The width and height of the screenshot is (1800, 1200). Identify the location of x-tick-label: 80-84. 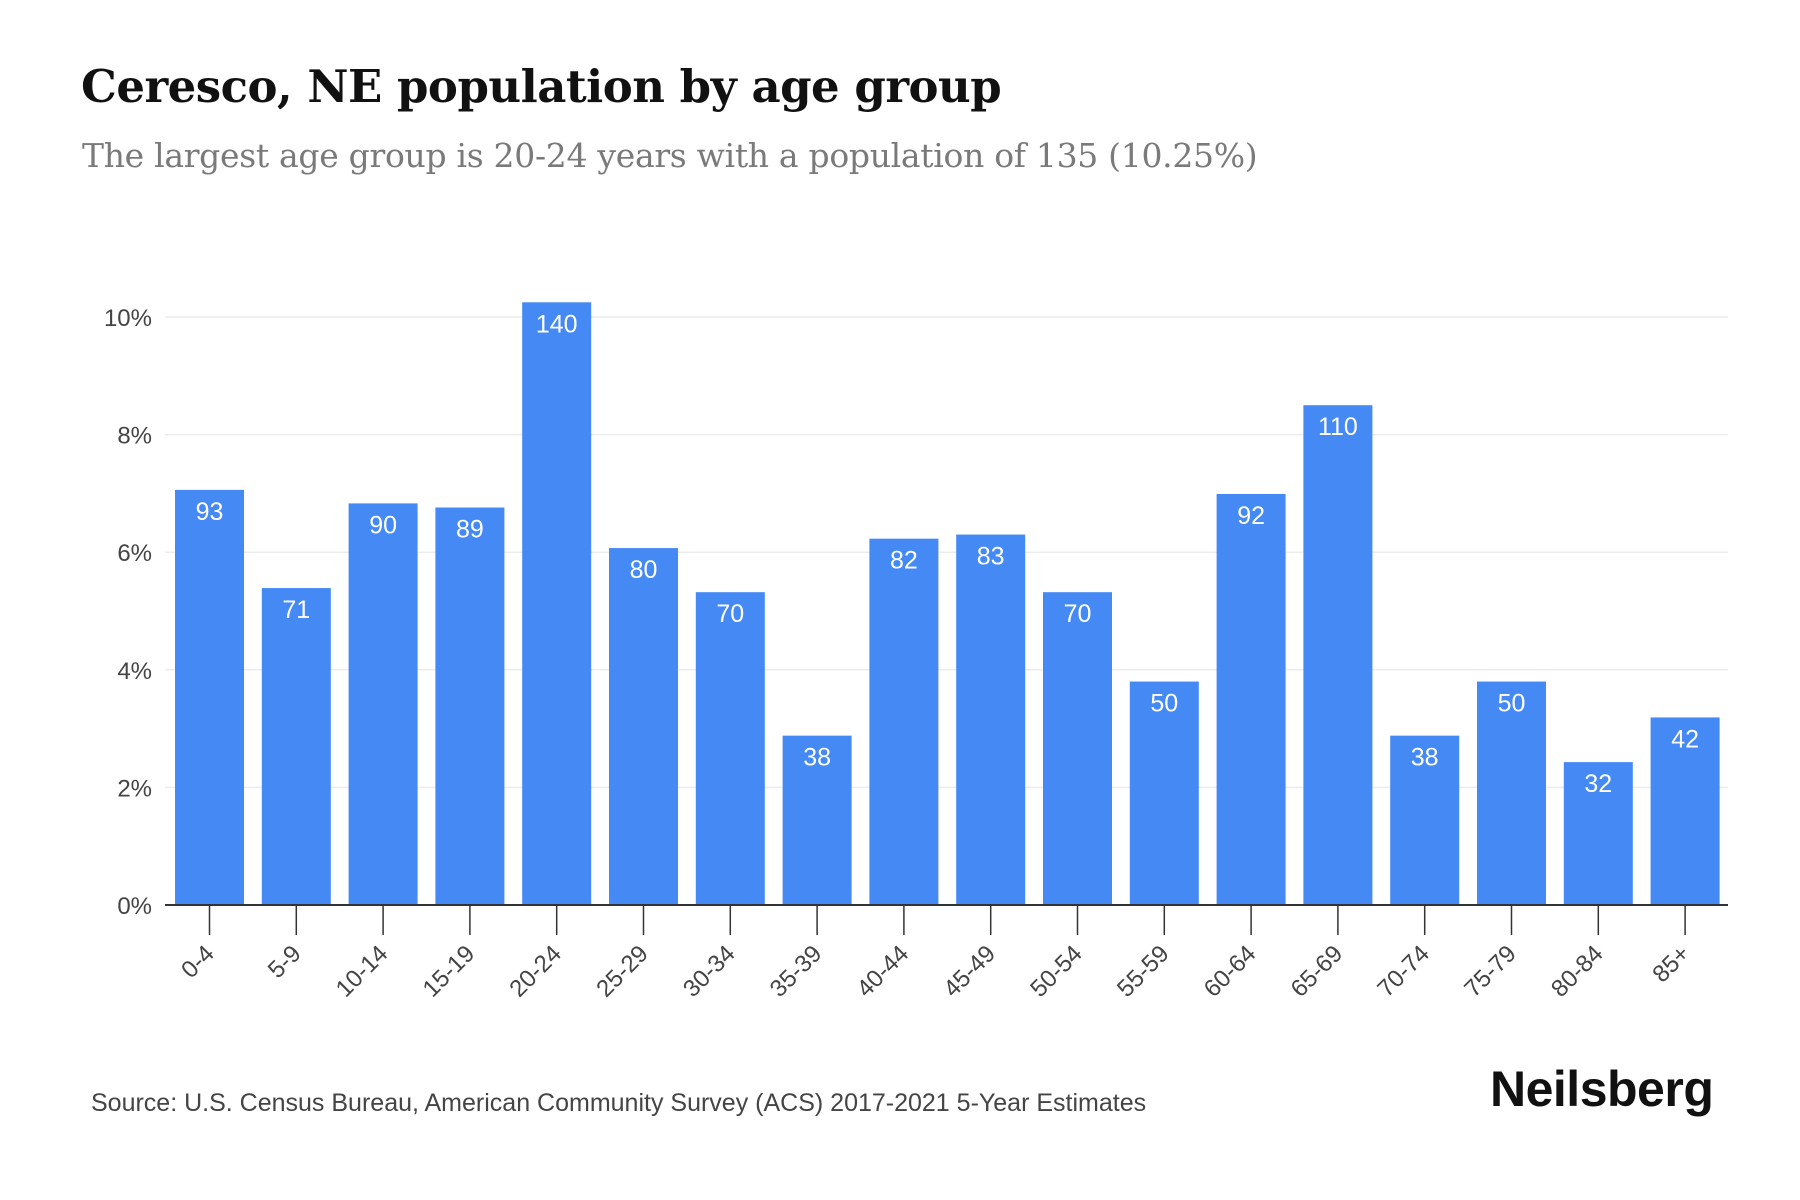
(1577, 971).